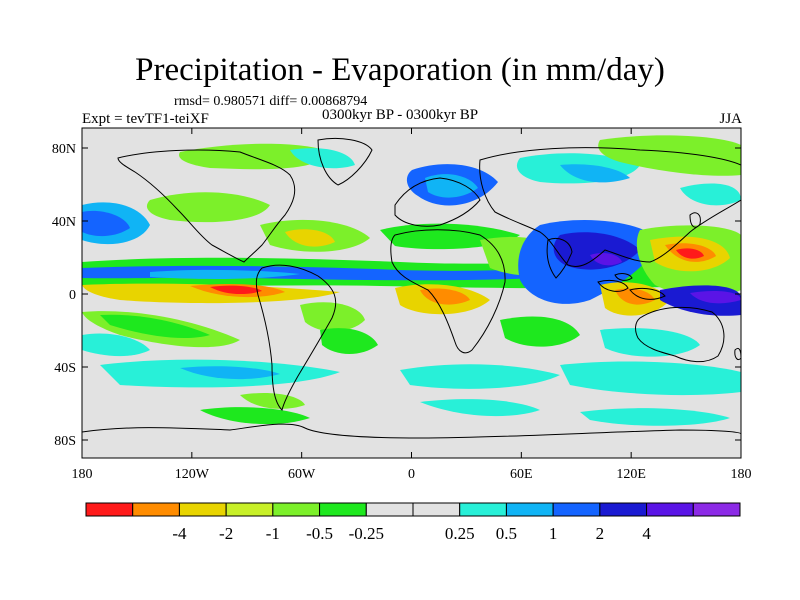  Describe the element at coordinates (737, 354) in the screenshot. I see `coast-new-zealand` at that location.